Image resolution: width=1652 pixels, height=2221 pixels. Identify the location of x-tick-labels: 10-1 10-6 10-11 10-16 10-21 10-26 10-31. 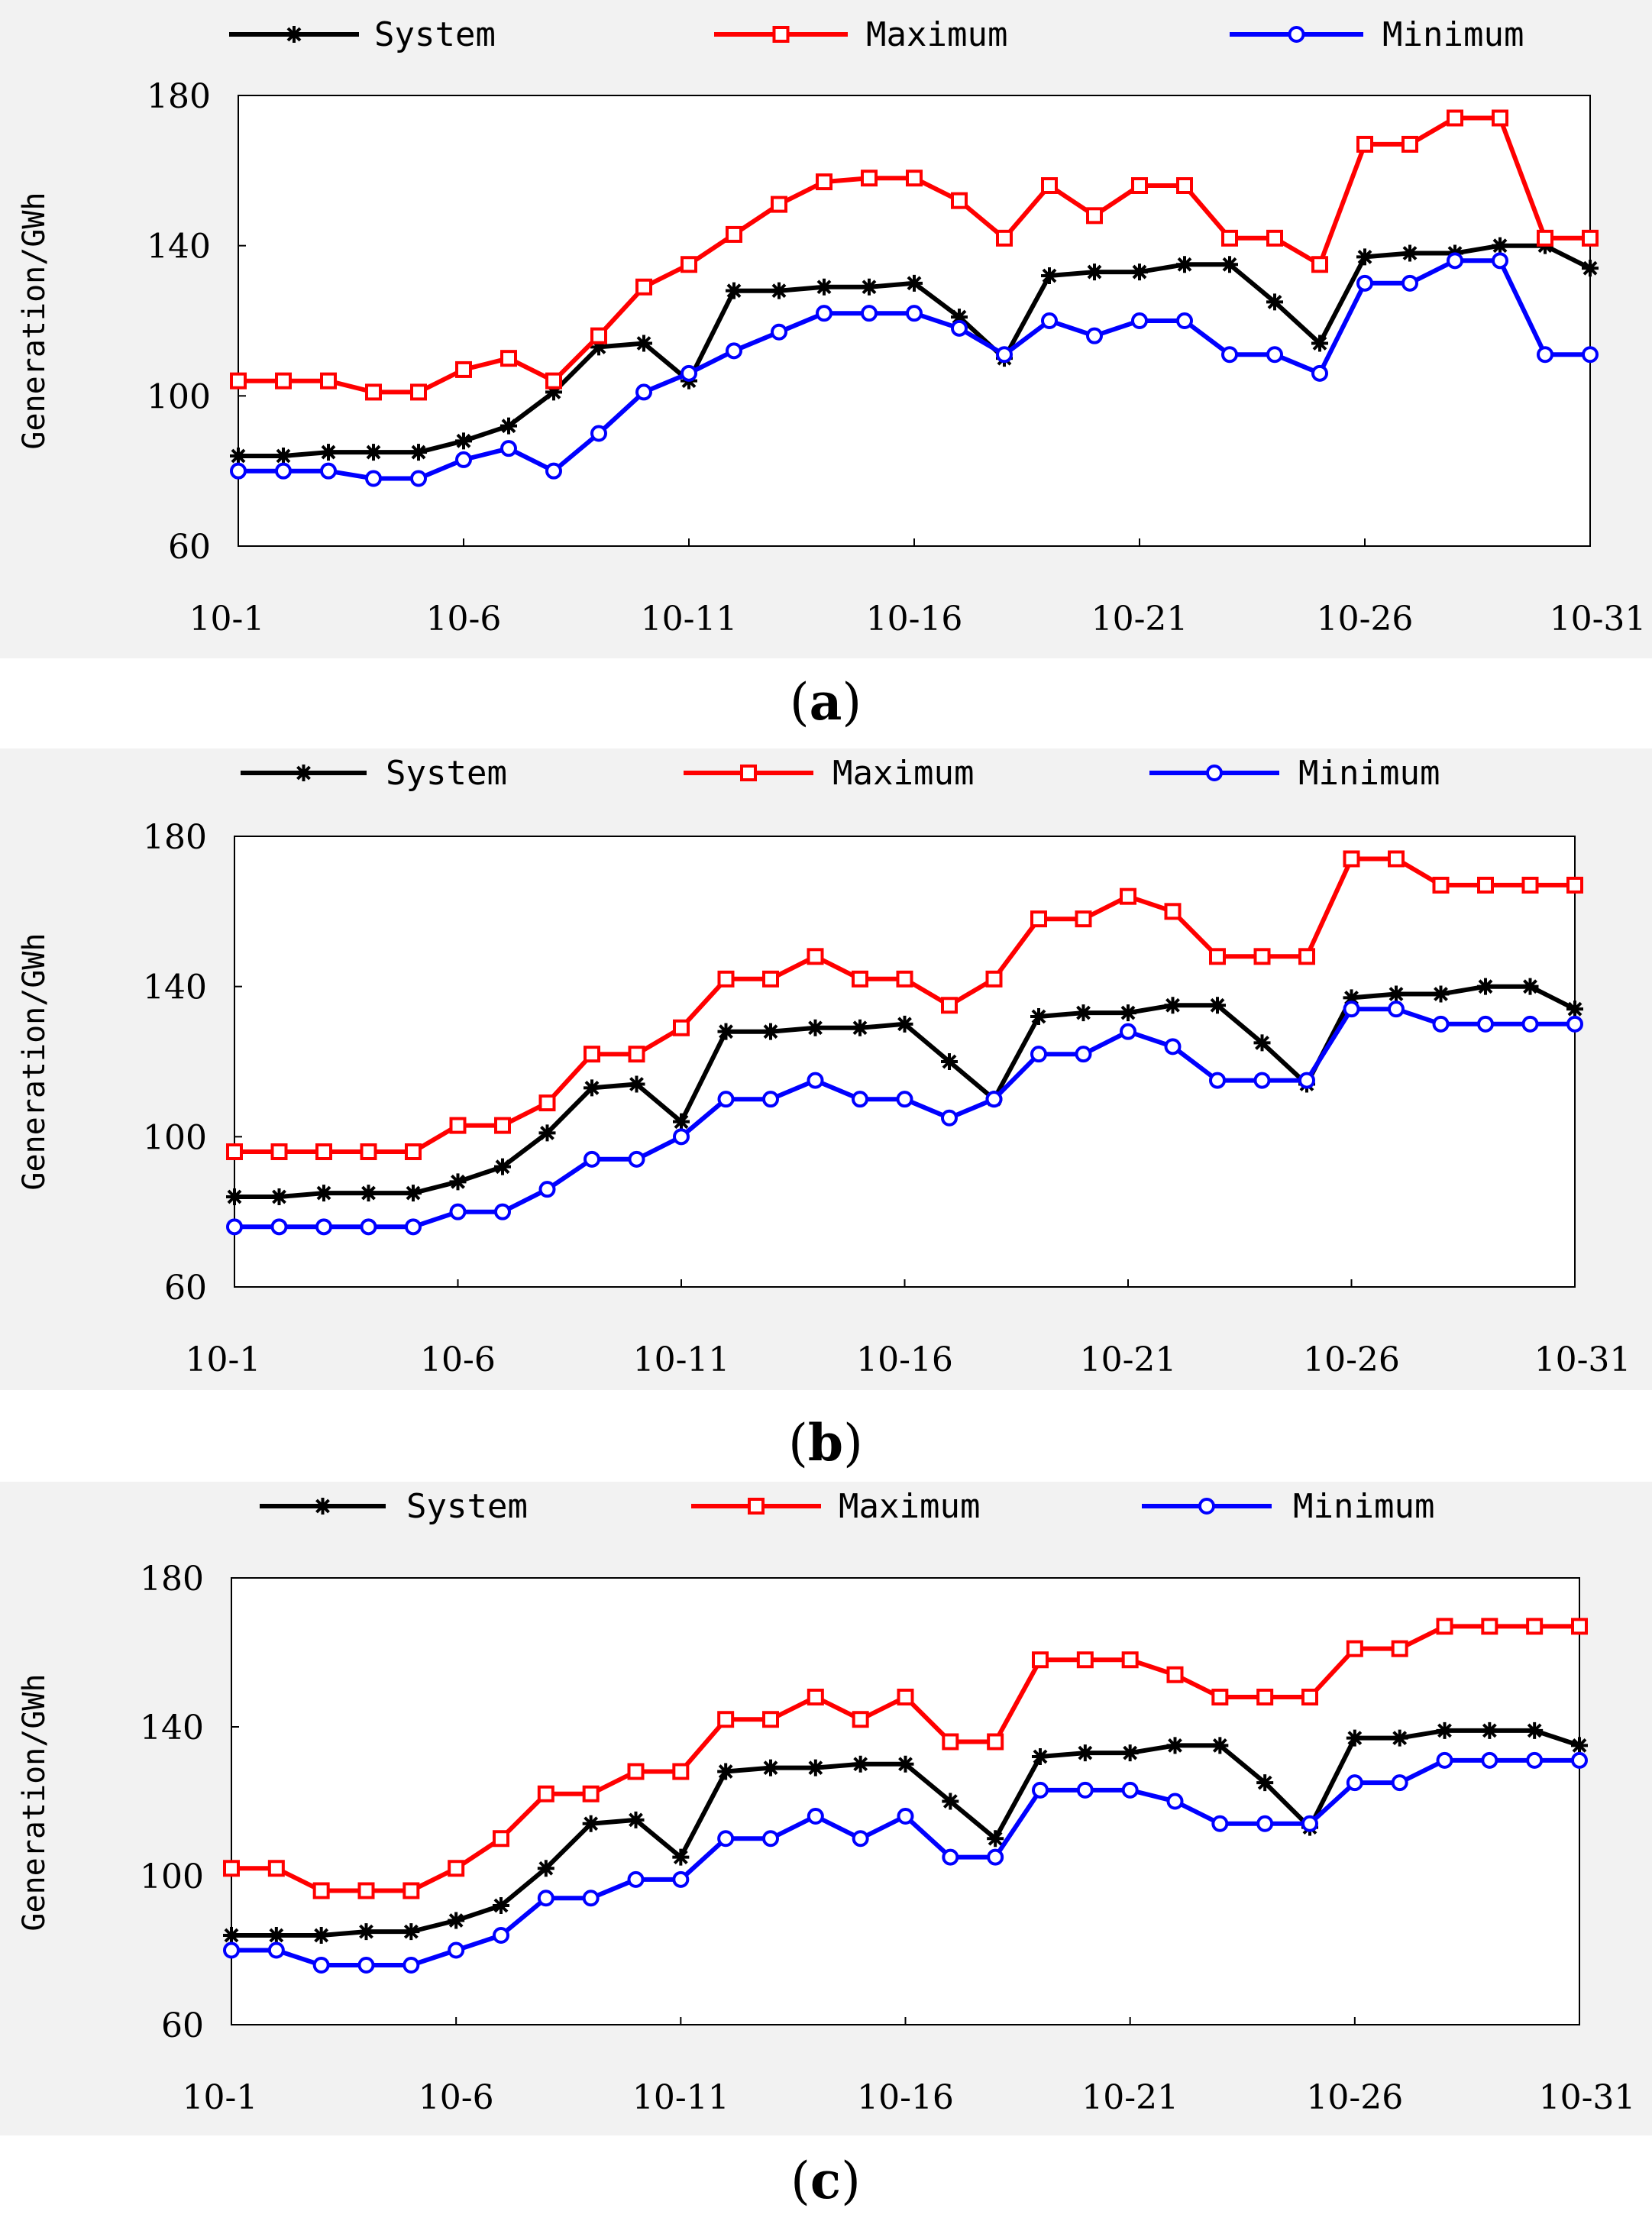
(918, 619).